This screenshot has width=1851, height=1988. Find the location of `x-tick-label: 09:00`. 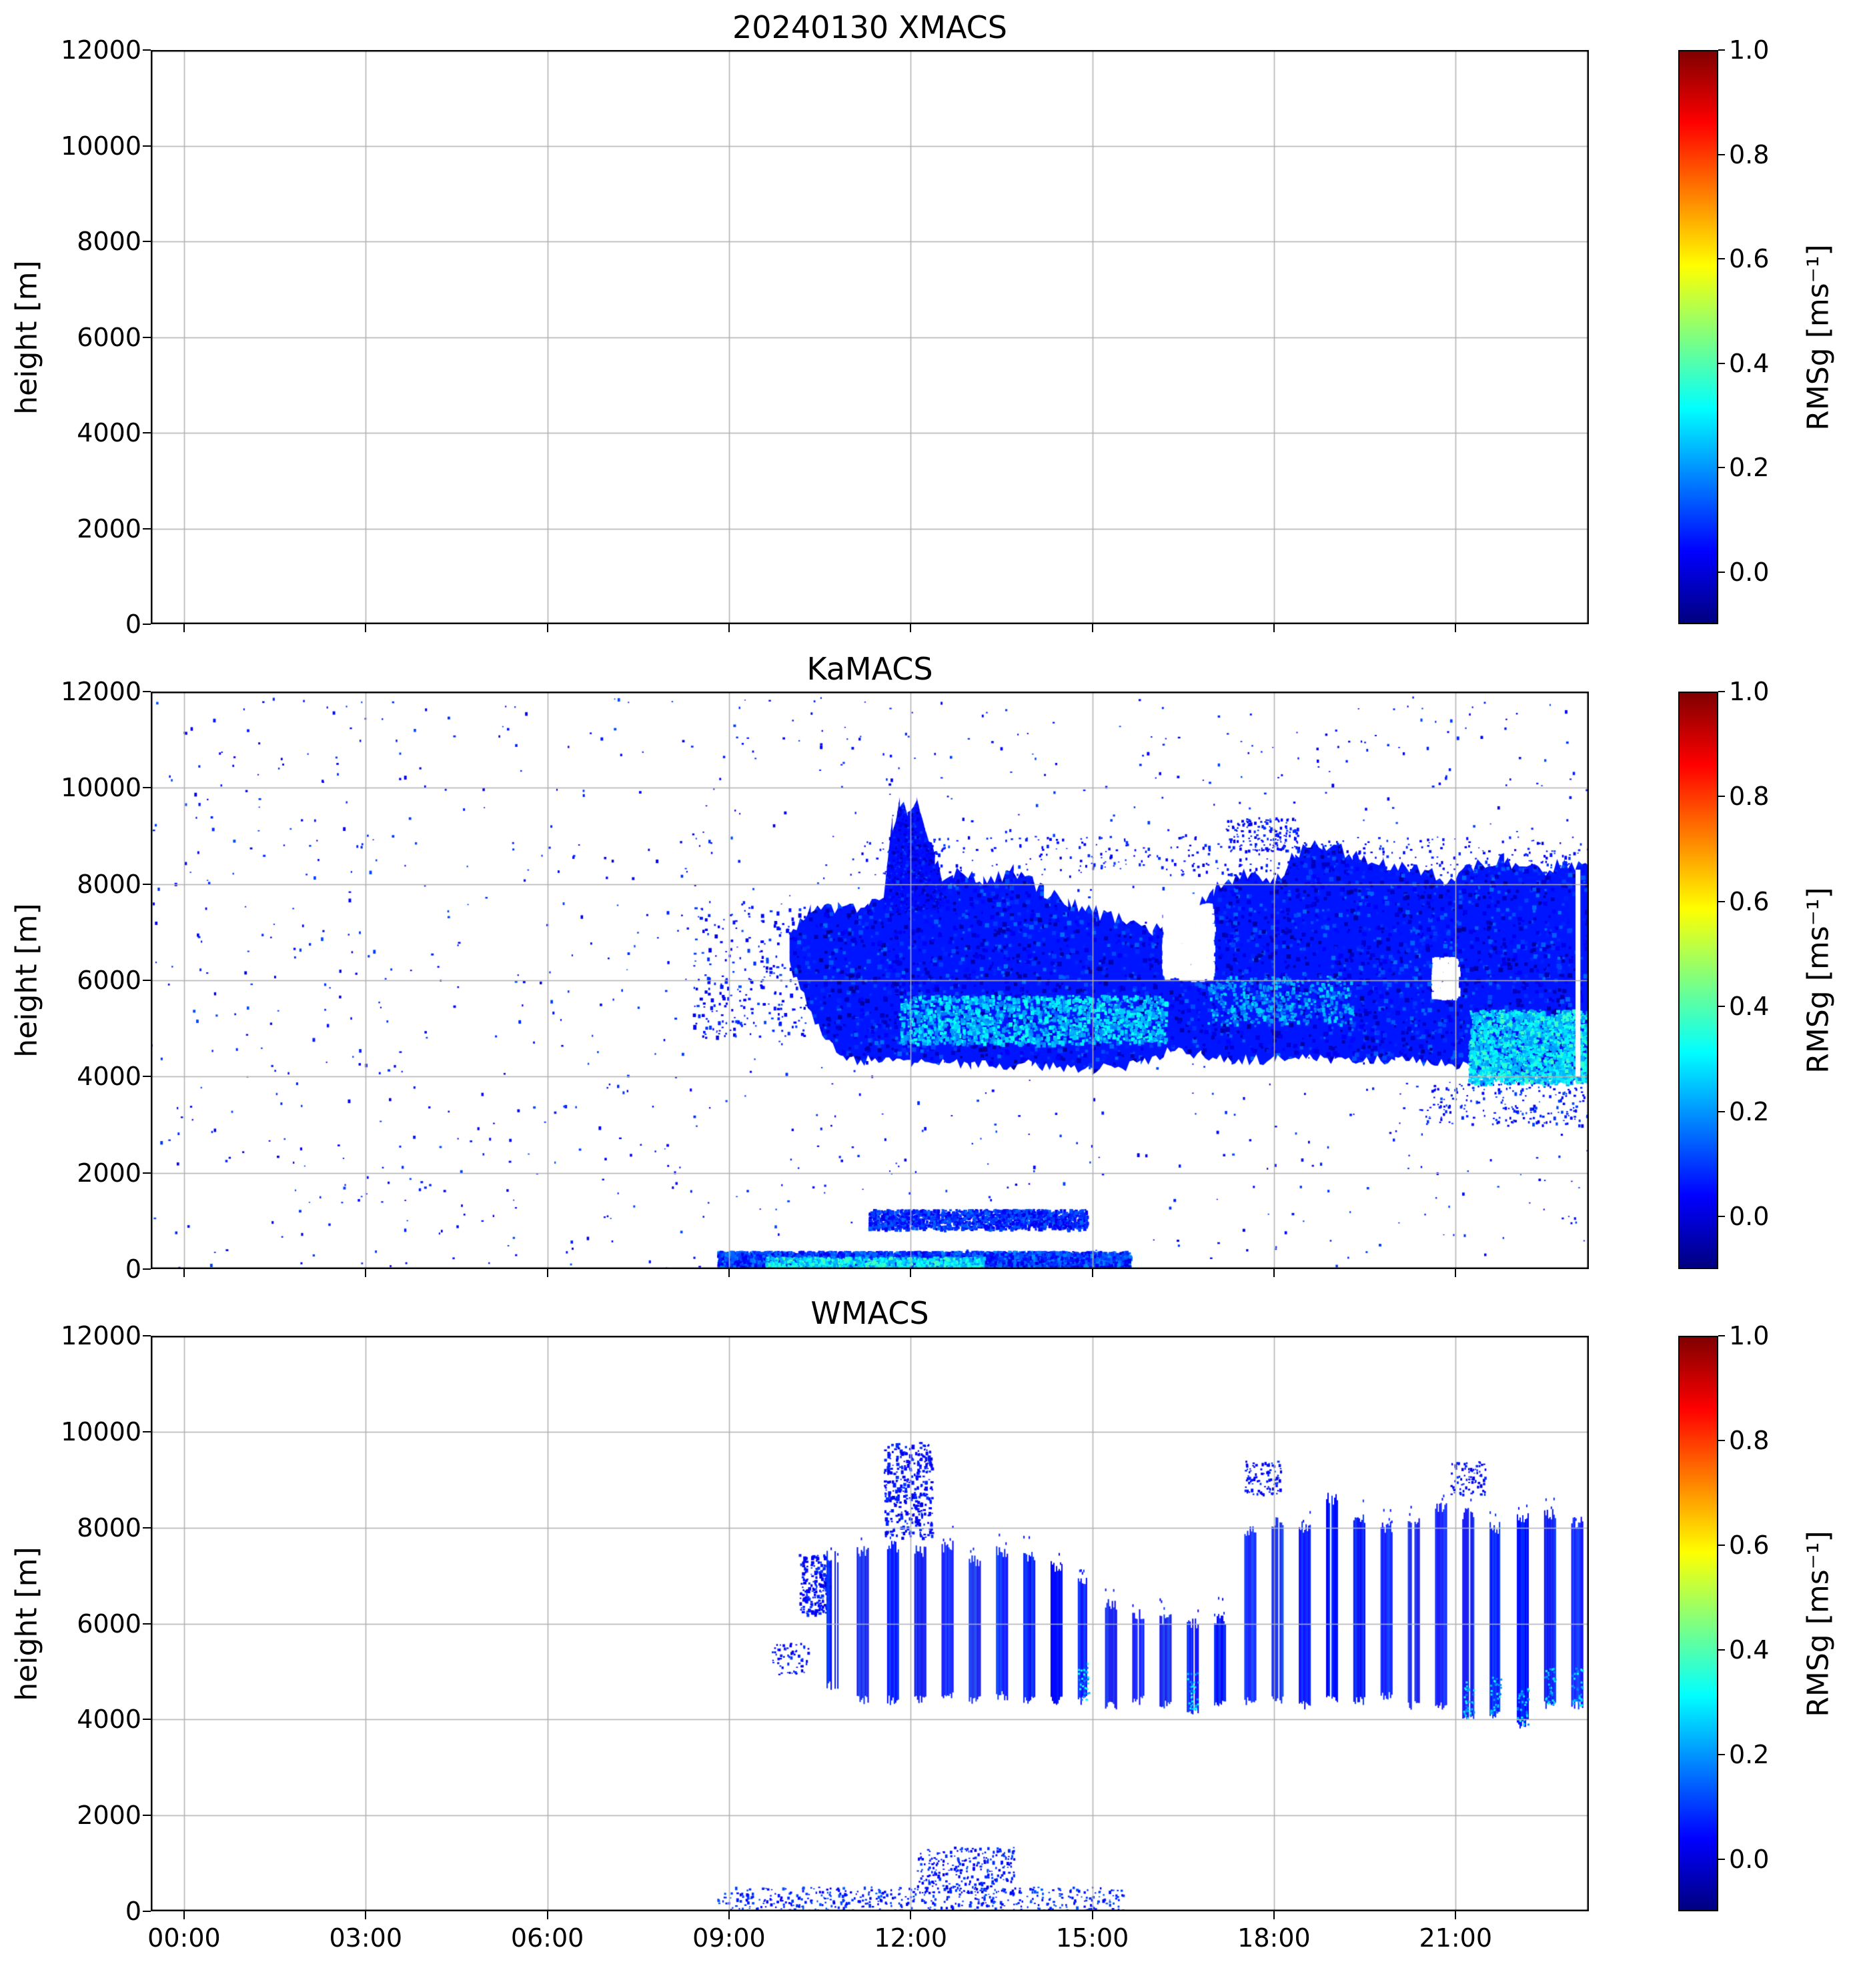

x-tick-label: 09:00 is located at coordinates (729, 1938).